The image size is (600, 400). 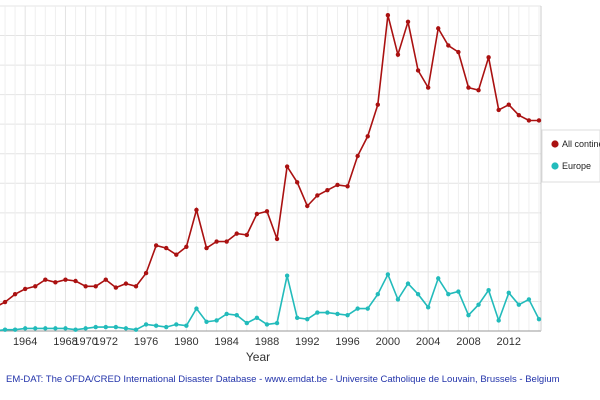 What do you see at coordinates (428, 342) in the screenshot?
I see `x-tick-label: 2004` at bounding box center [428, 342].